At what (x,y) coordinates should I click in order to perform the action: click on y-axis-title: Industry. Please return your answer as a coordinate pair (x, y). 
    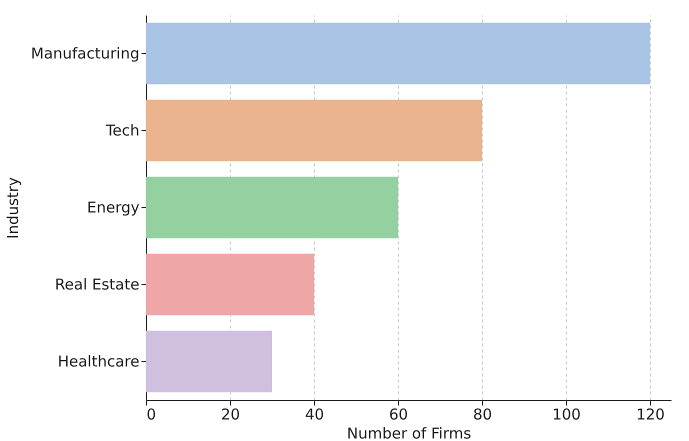
    Looking at the image, I should click on (13, 208).